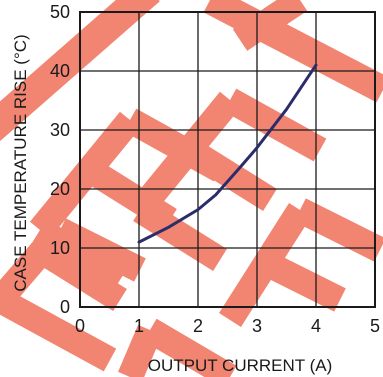 This screenshot has width=383, height=377. What do you see at coordinates (60, 248) in the screenshot?
I see `y-tick-label: 10` at bounding box center [60, 248].